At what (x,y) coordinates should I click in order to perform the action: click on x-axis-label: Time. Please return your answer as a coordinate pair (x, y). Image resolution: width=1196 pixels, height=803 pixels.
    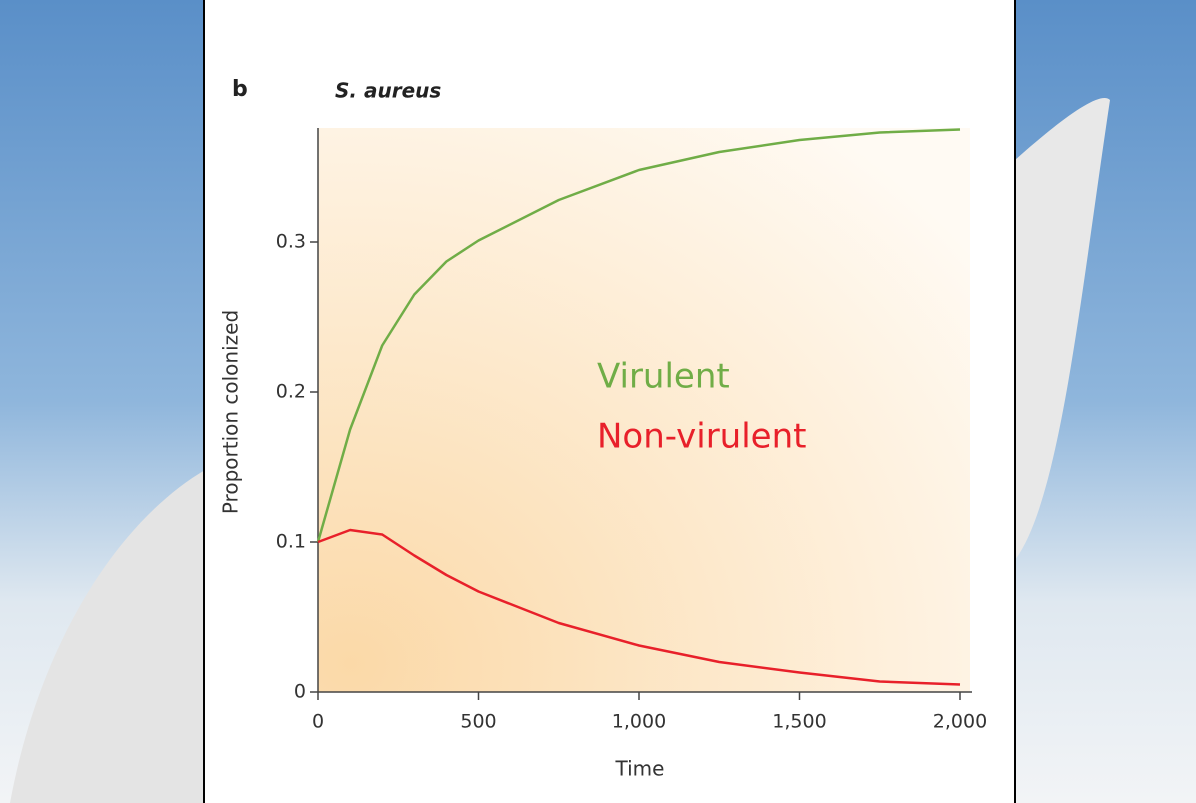
    Looking at the image, I should click on (640, 769).